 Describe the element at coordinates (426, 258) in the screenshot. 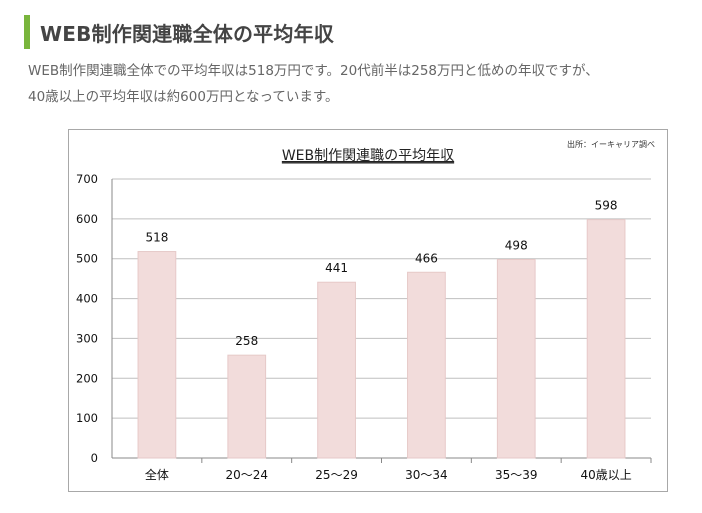

I see `data-label: 466` at that location.